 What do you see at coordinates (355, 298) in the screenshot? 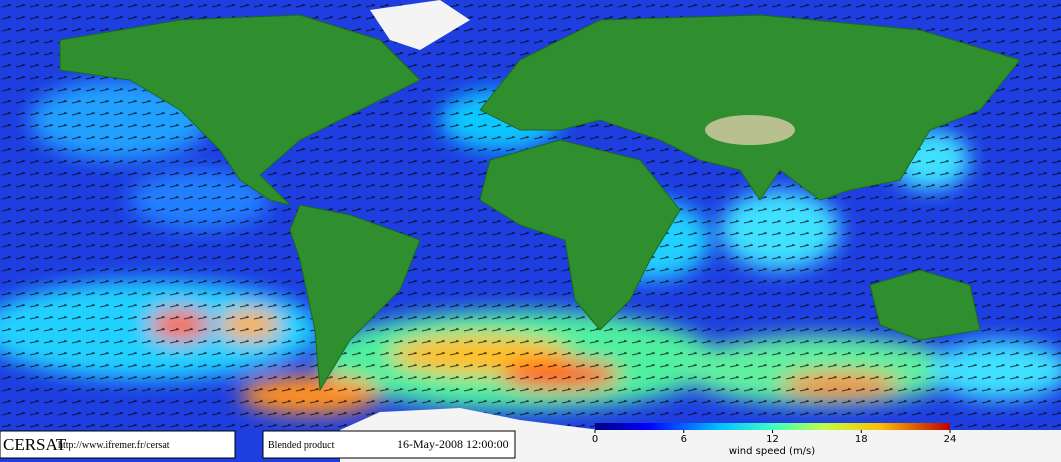
I see `south-america` at bounding box center [355, 298].